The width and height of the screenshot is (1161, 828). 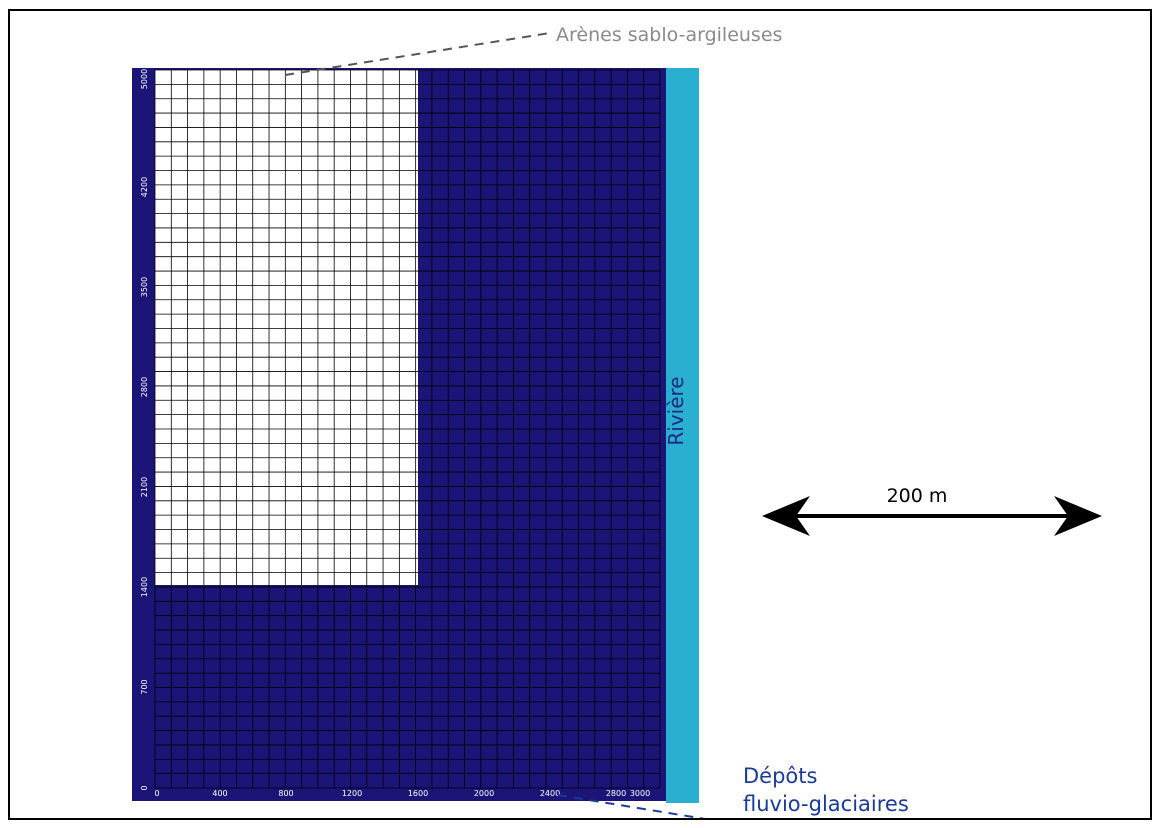 I want to click on river-band, so click(x=682, y=435).